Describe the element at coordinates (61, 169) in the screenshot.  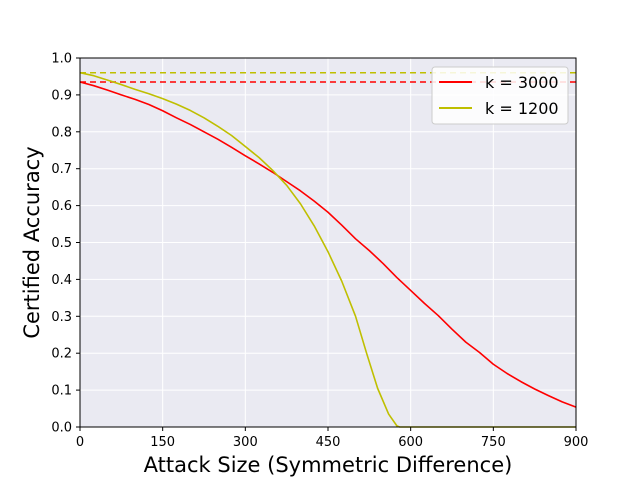
I see `y-tick-label: 0.7` at that location.